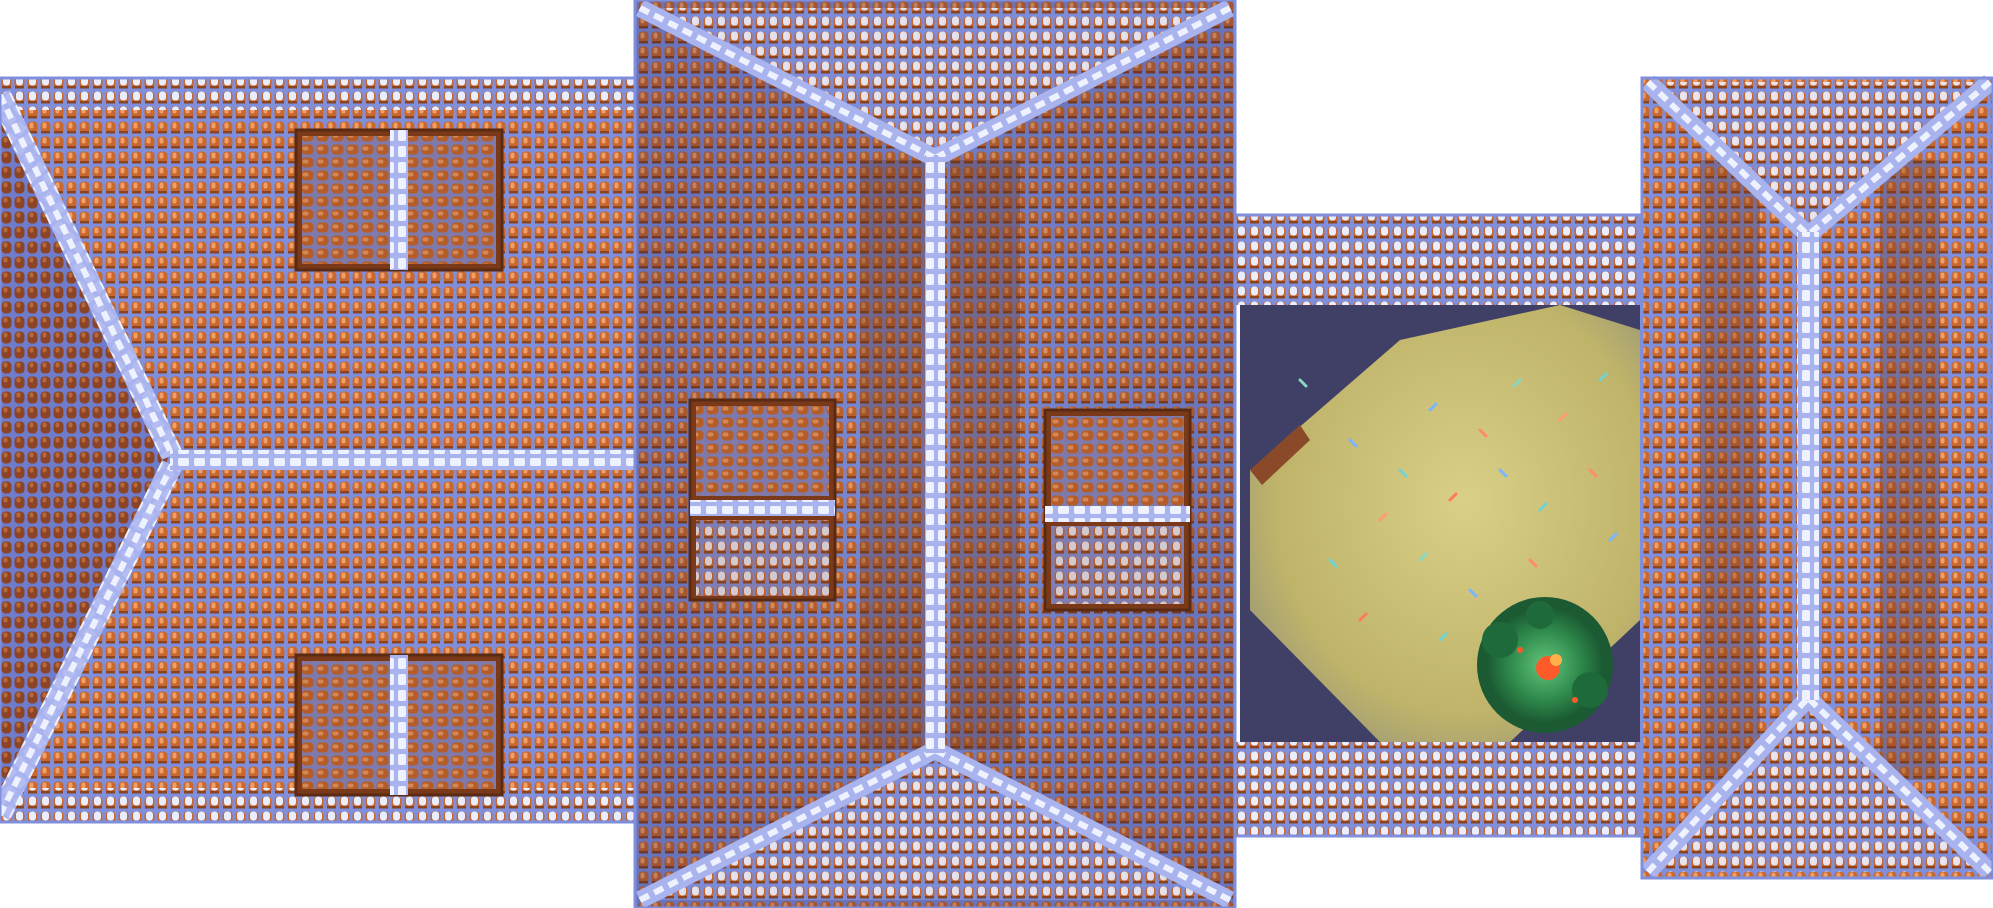  Describe the element at coordinates (1808, 466) in the screenshot. I see `cross-ridge` at that location.